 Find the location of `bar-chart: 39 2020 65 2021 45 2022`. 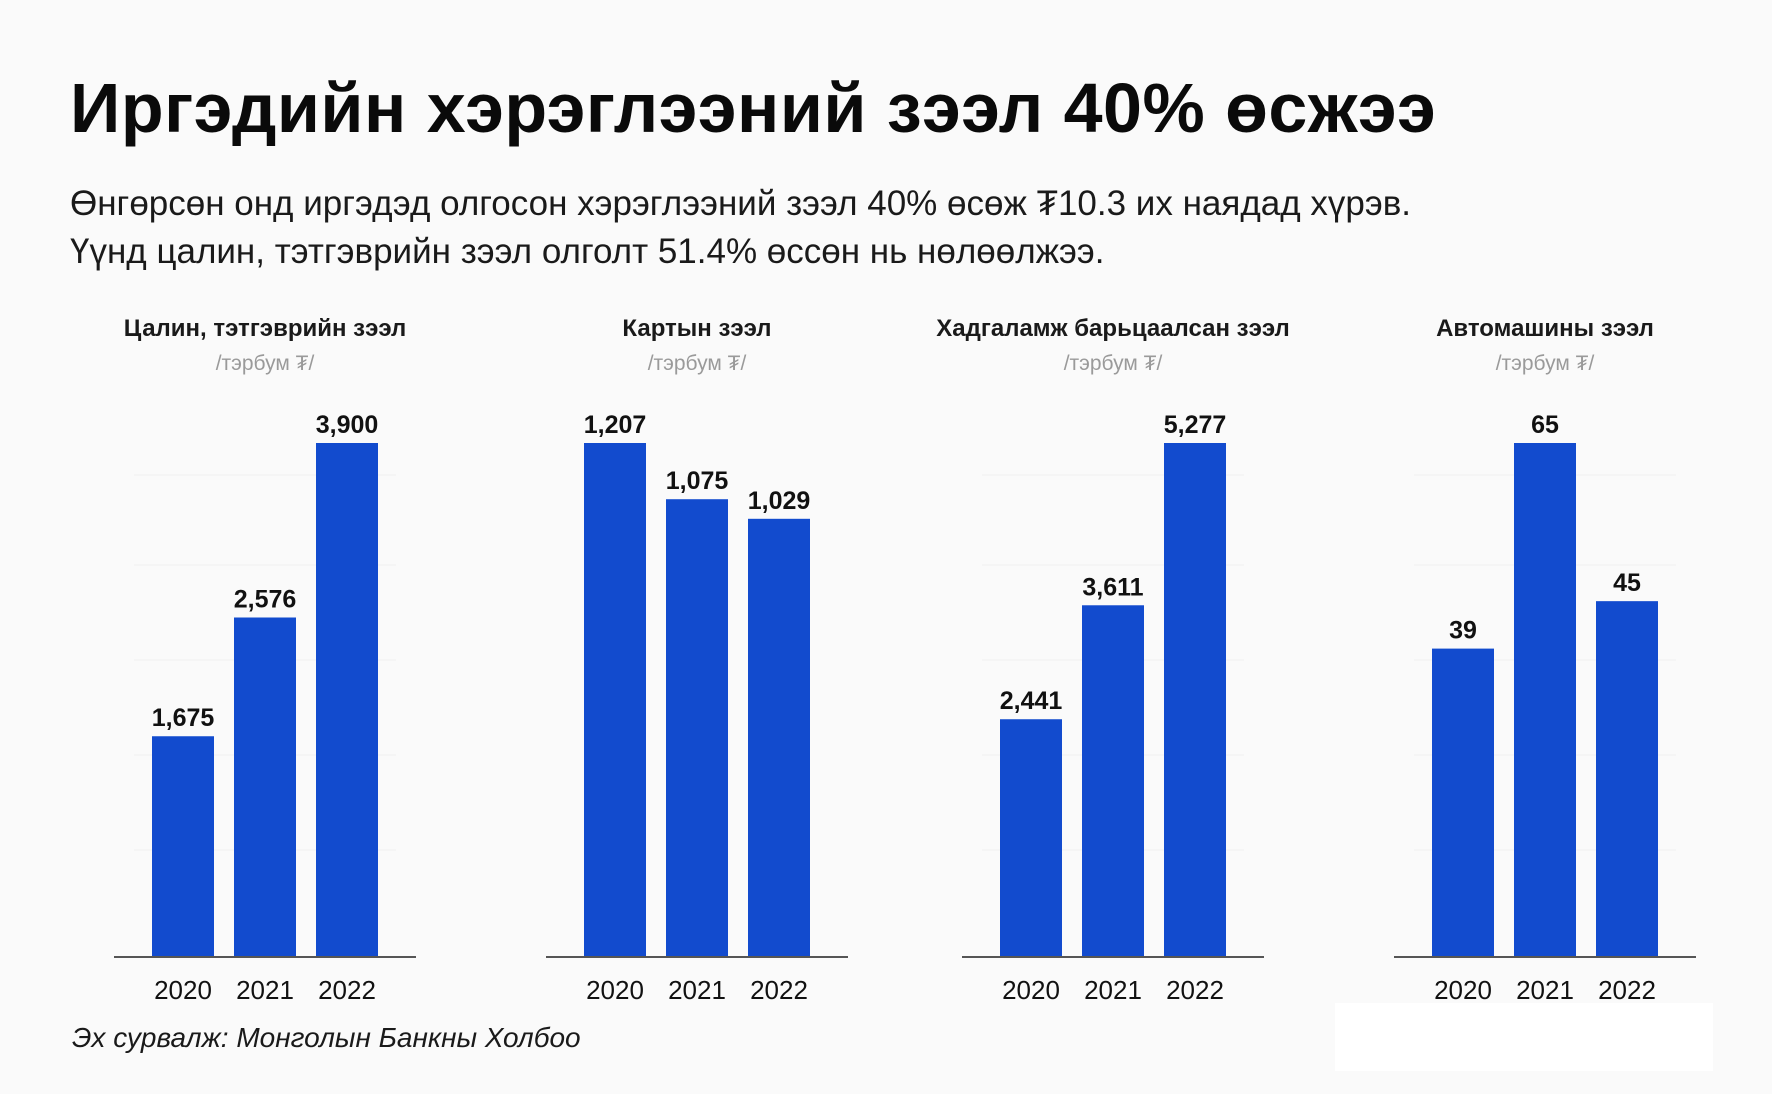

bar-chart: 39 2020 65 2021 45 2022 is located at coordinates (1545, 708).